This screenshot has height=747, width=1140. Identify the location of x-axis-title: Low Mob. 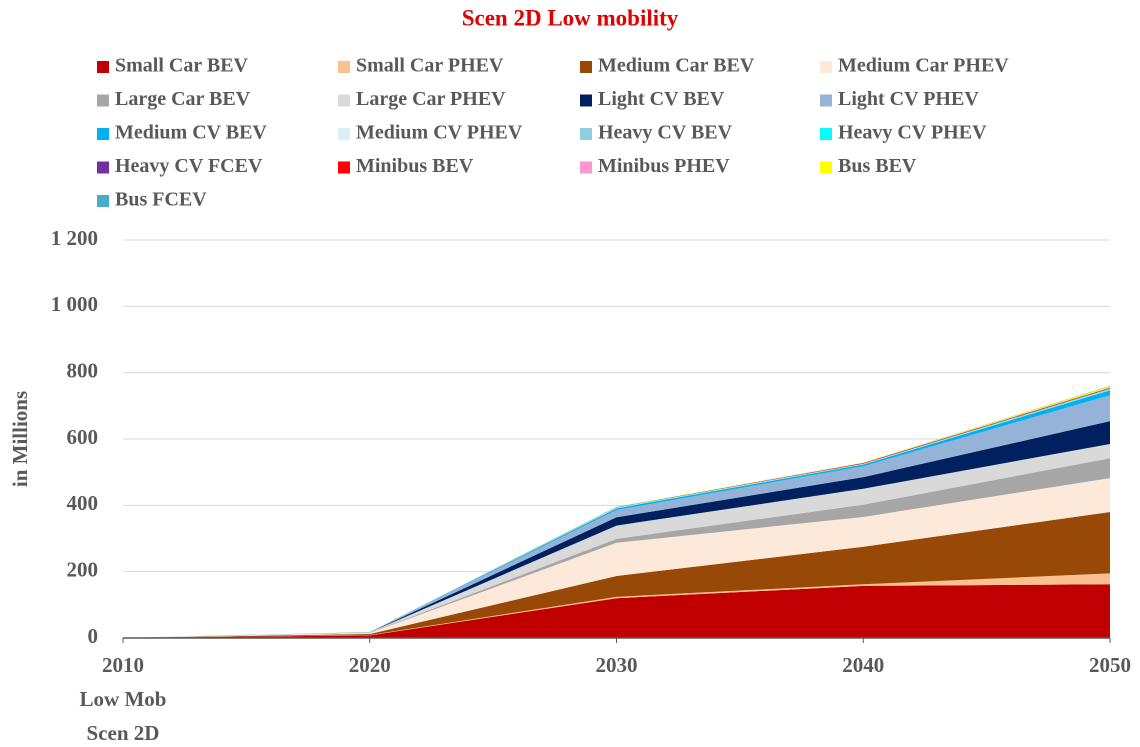
(123, 699).